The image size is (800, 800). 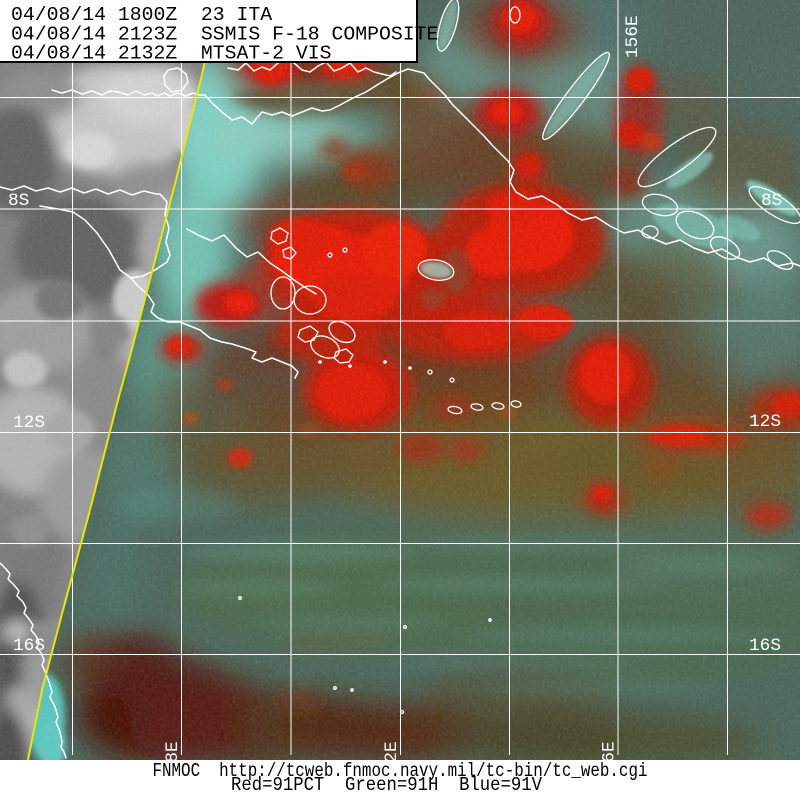 What do you see at coordinates (633, 36) in the screenshot?
I see `svg-text: 156E` at bounding box center [633, 36].